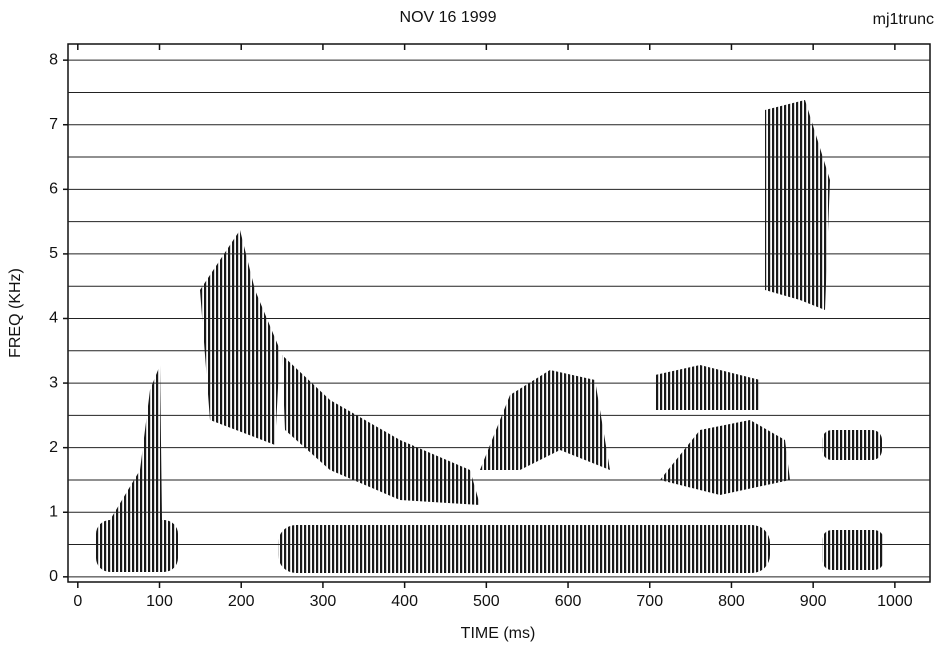  What do you see at coordinates (241, 601) in the screenshot?
I see `x-tick-label: 200` at bounding box center [241, 601].